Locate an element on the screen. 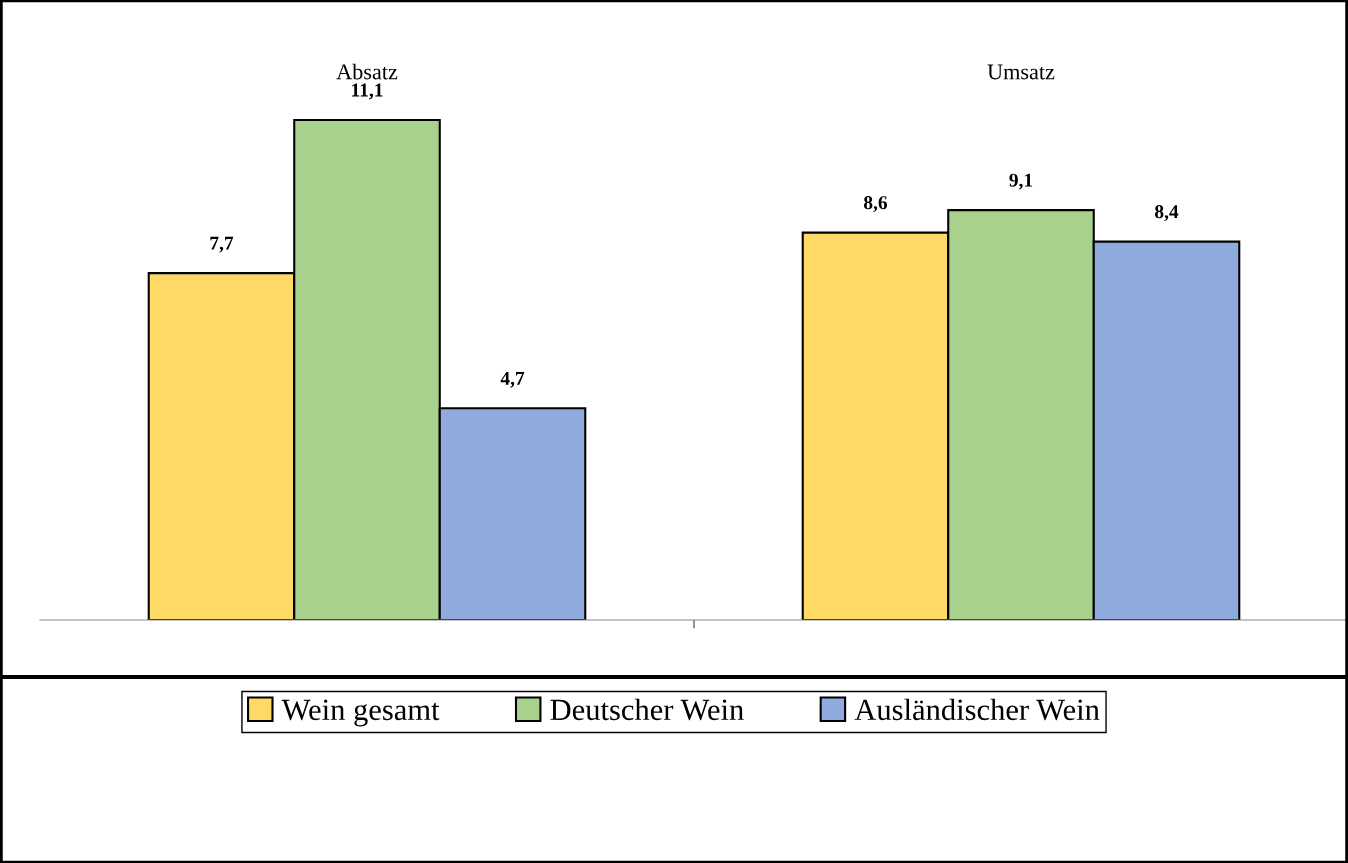 This screenshot has width=1348, height=863. x-tick-label: Absatz is located at coordinates (367, 71).